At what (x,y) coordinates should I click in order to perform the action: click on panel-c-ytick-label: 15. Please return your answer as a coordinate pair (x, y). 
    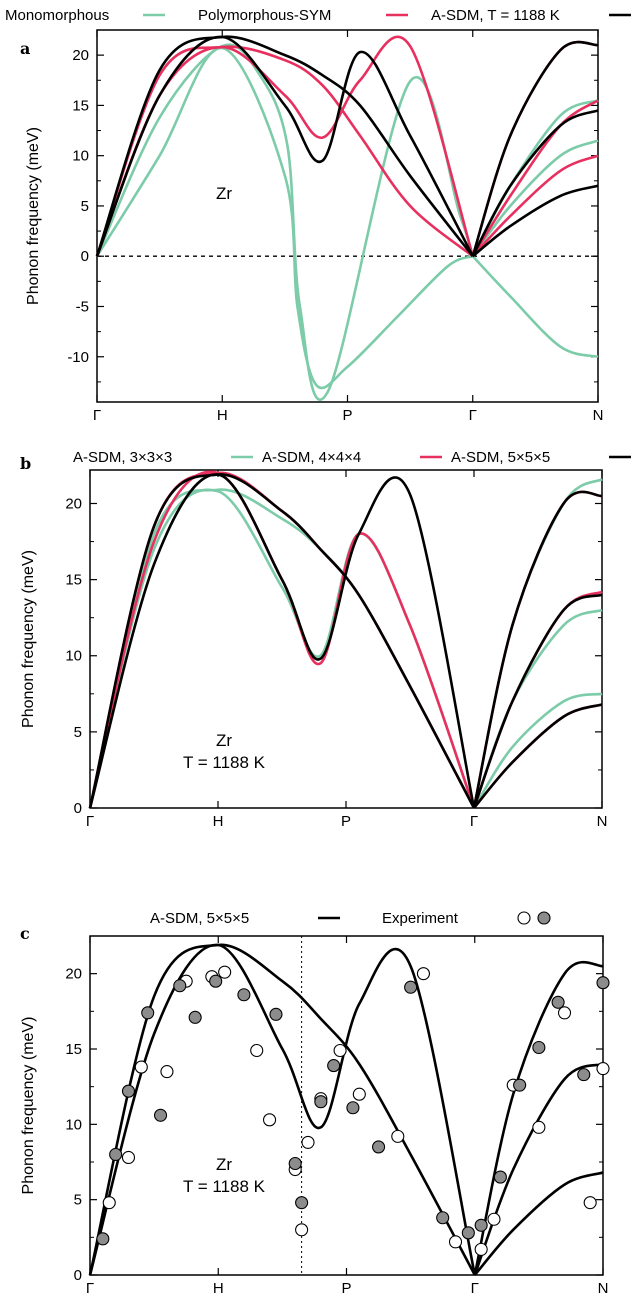
    Looking at the image, I should click on (73, 1049).